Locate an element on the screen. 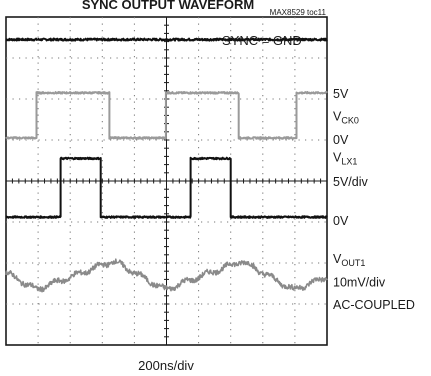  trace-vck0 is located at coordinates (166, 115).